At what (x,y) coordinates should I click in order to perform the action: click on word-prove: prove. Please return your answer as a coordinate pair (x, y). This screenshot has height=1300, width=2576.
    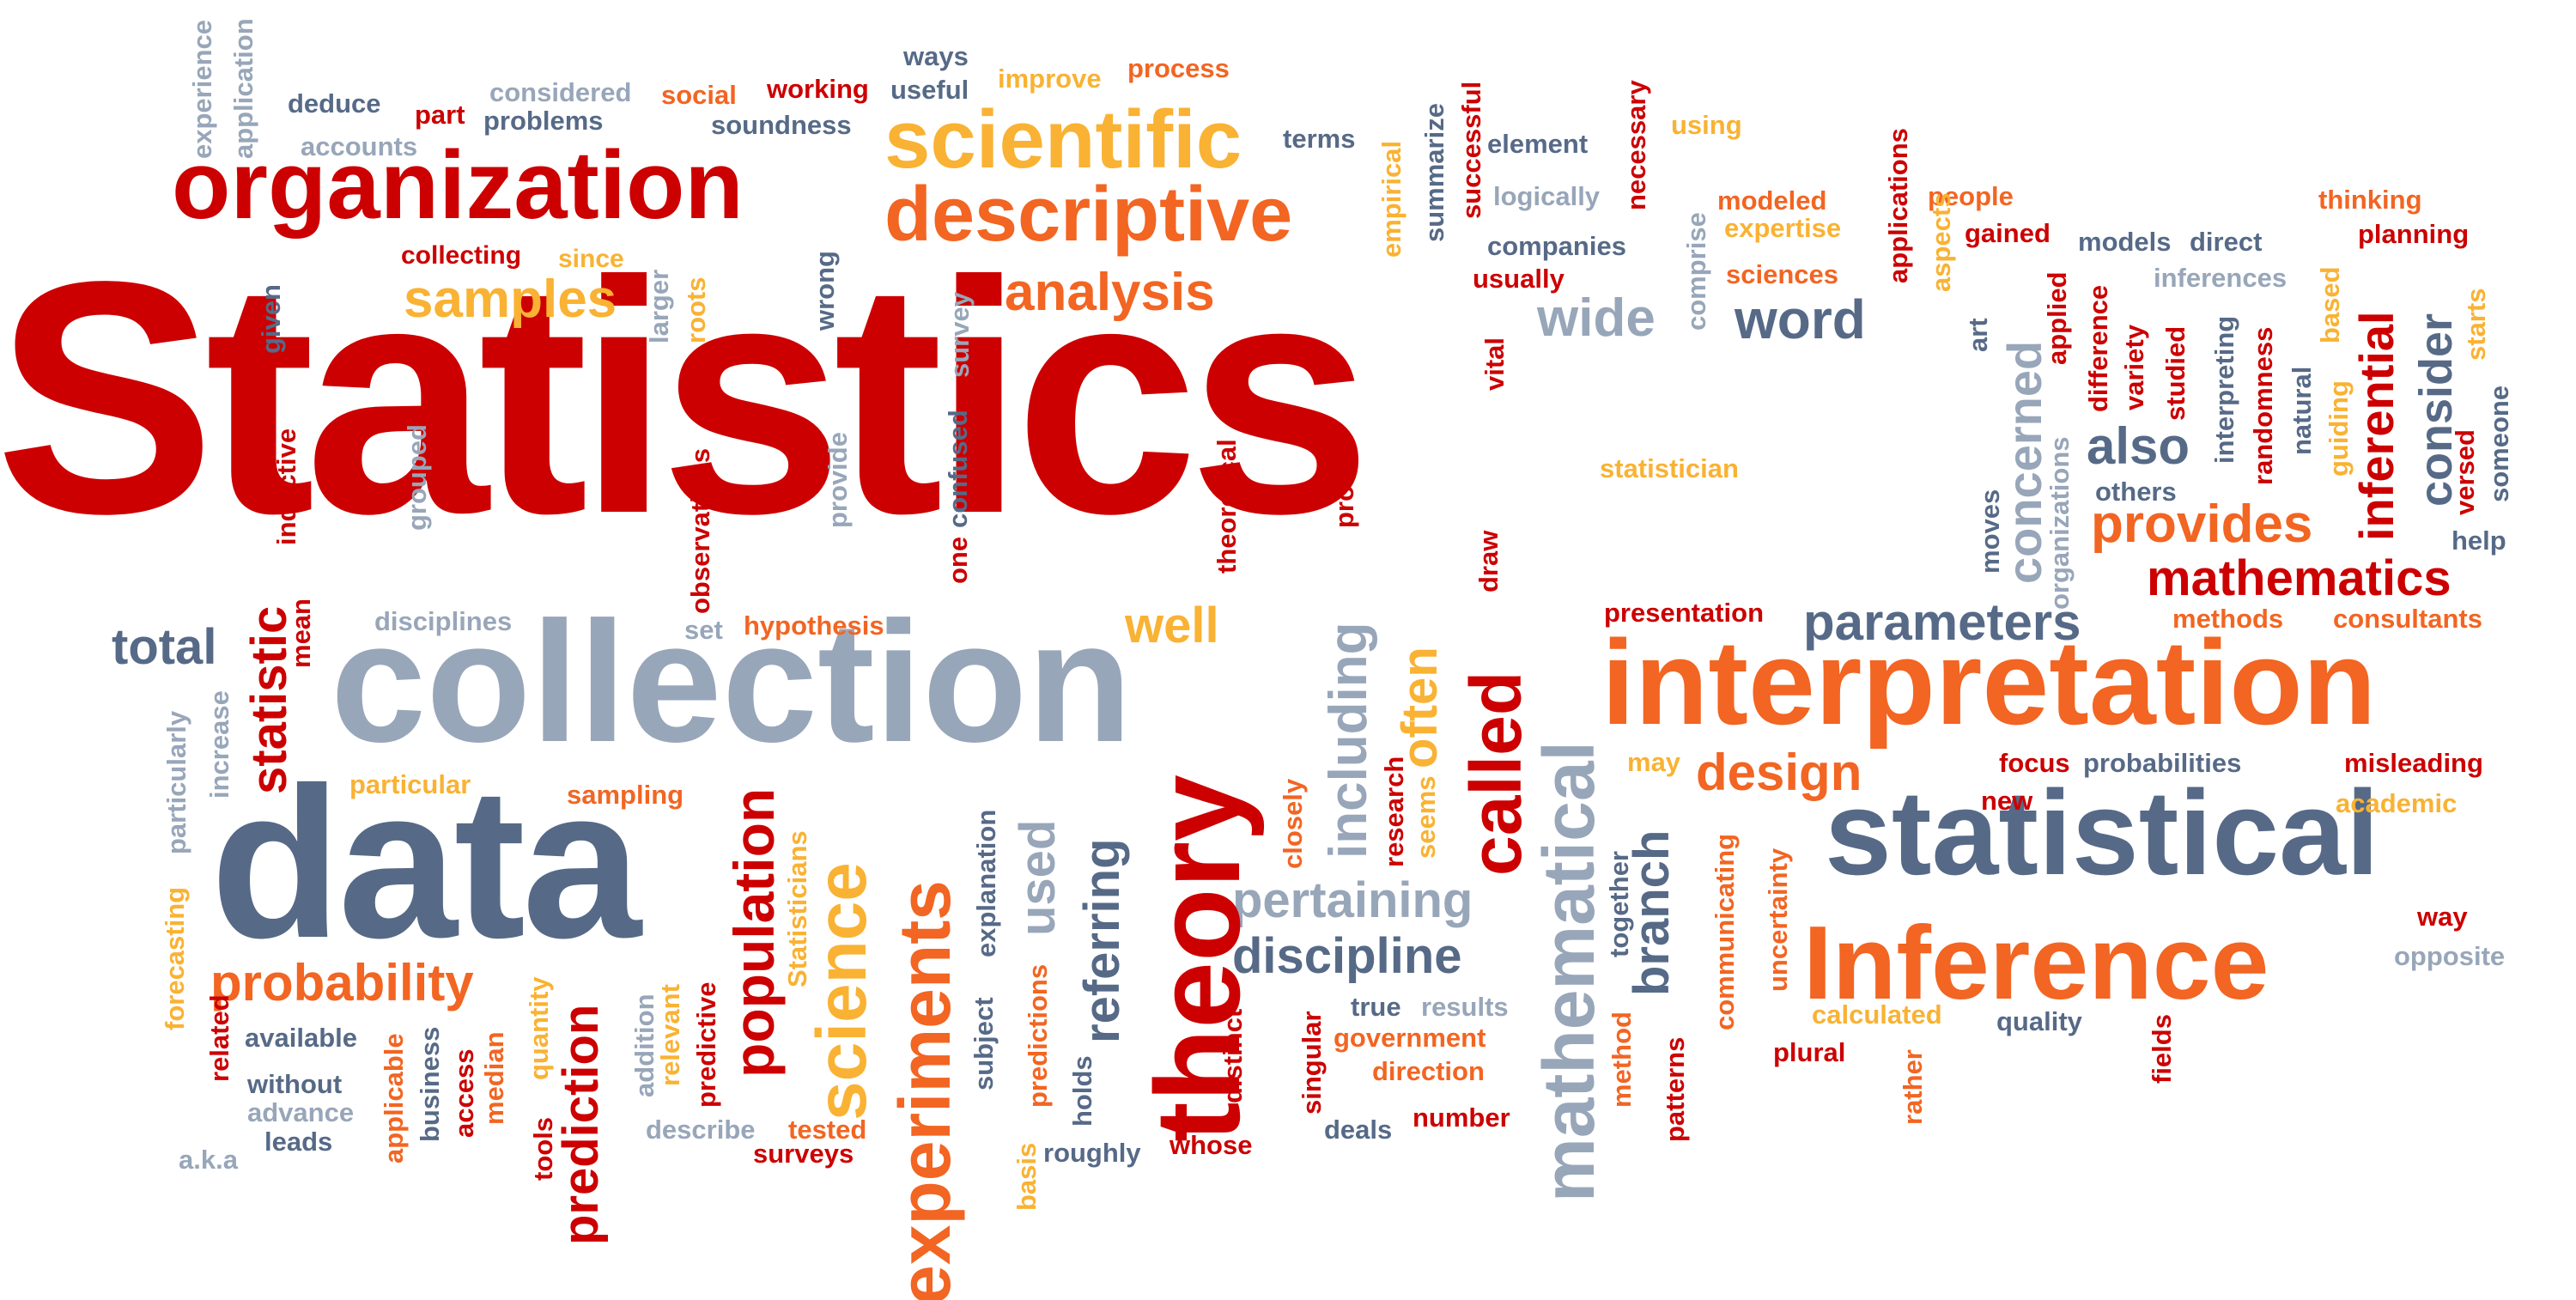
    Looking at the image, I should click on (1344, 492).